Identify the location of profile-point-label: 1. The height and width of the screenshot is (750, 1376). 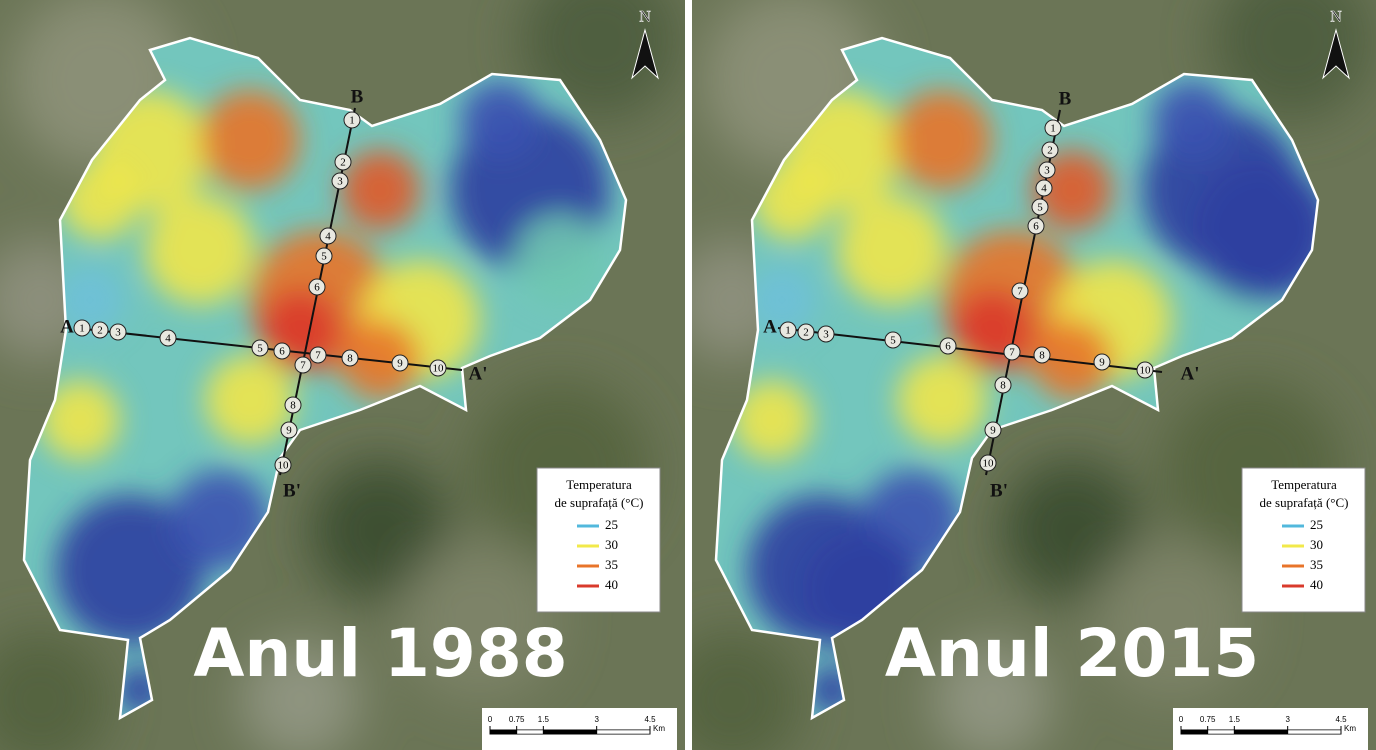
(788, 331).